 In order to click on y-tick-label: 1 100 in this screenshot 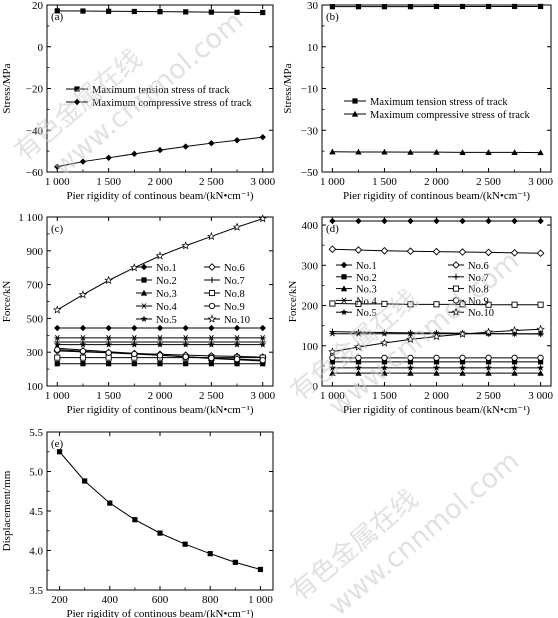, I will do `click(30, 218)`.